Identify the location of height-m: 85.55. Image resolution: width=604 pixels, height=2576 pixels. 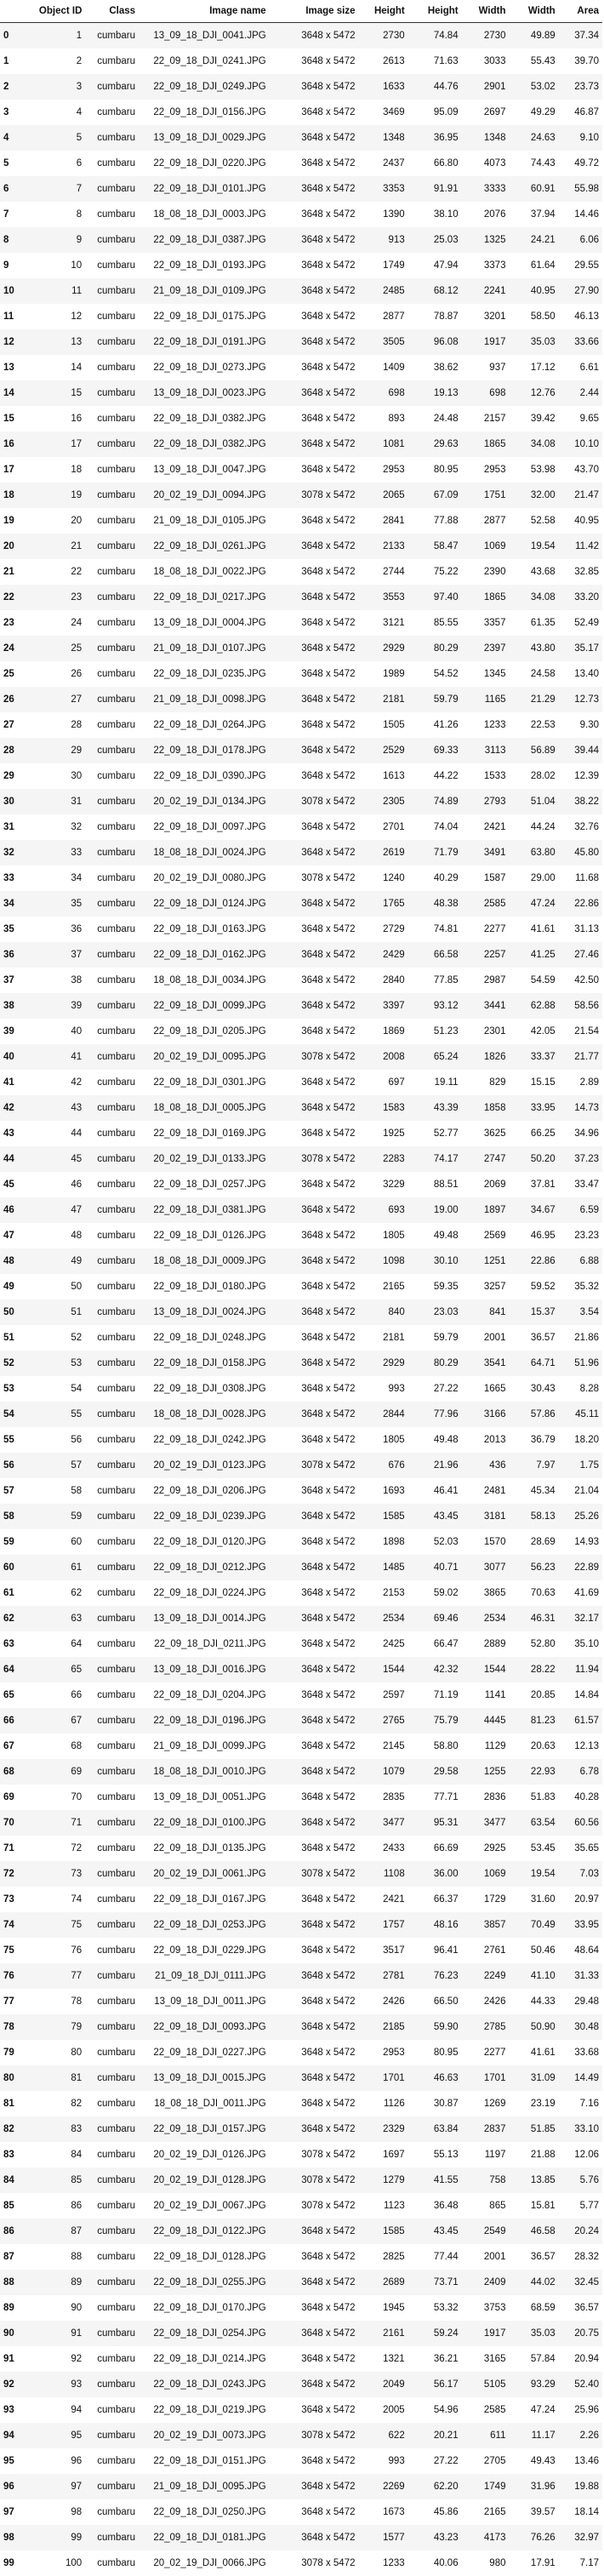
(446, 622).